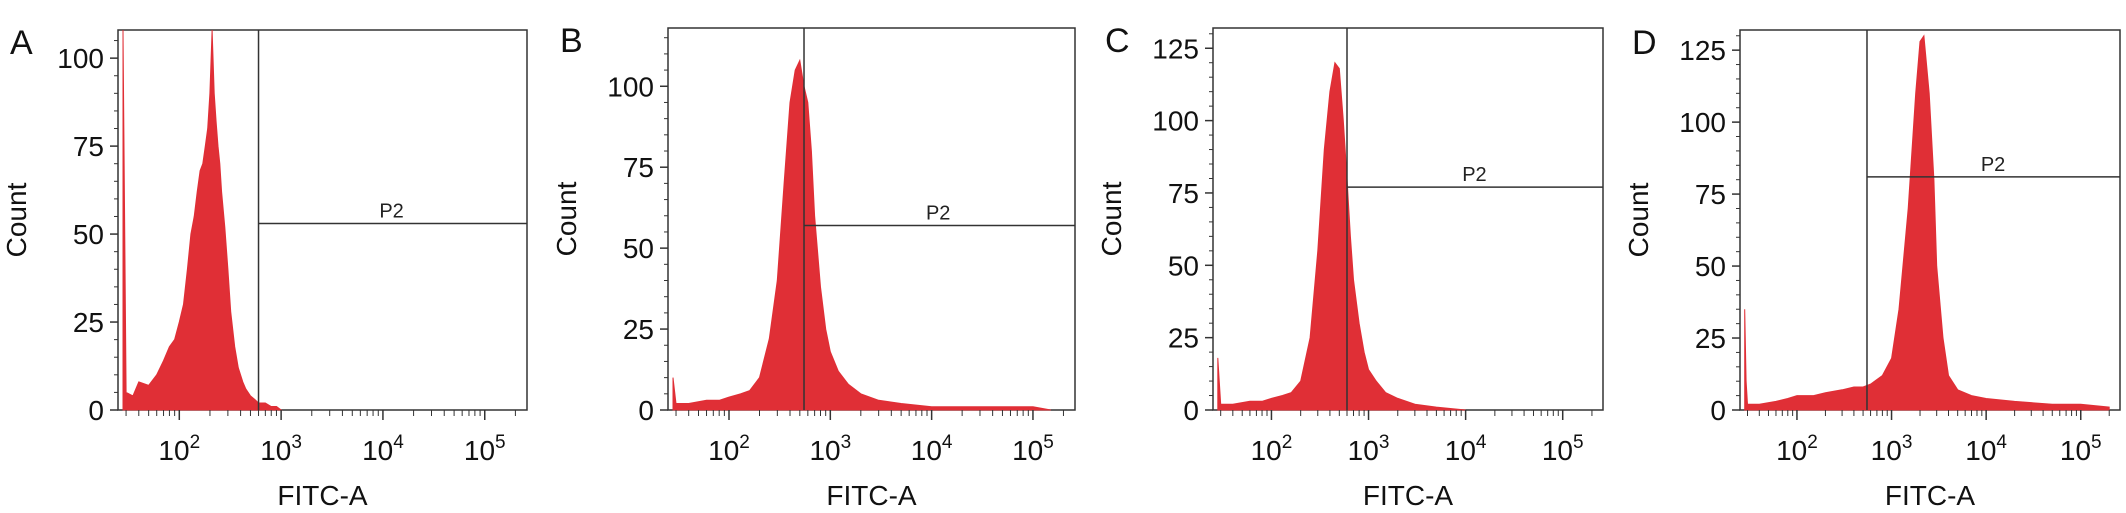 The image size is (2126, 513). What do you see at coordinates (571, 41) in the screenshot?
I see `panel-letter: B` at bounding box center [571, 41].